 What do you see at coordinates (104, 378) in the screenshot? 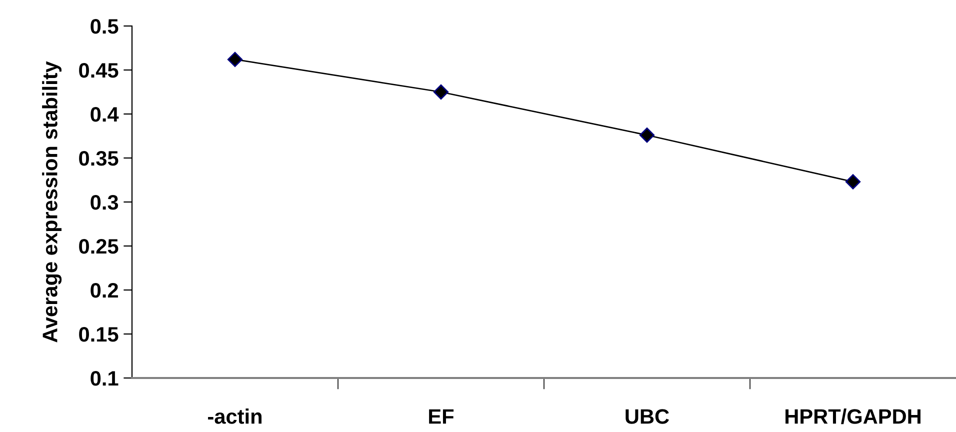
I see `y-tick-label: 0.1` at bounding box center [104, 378].